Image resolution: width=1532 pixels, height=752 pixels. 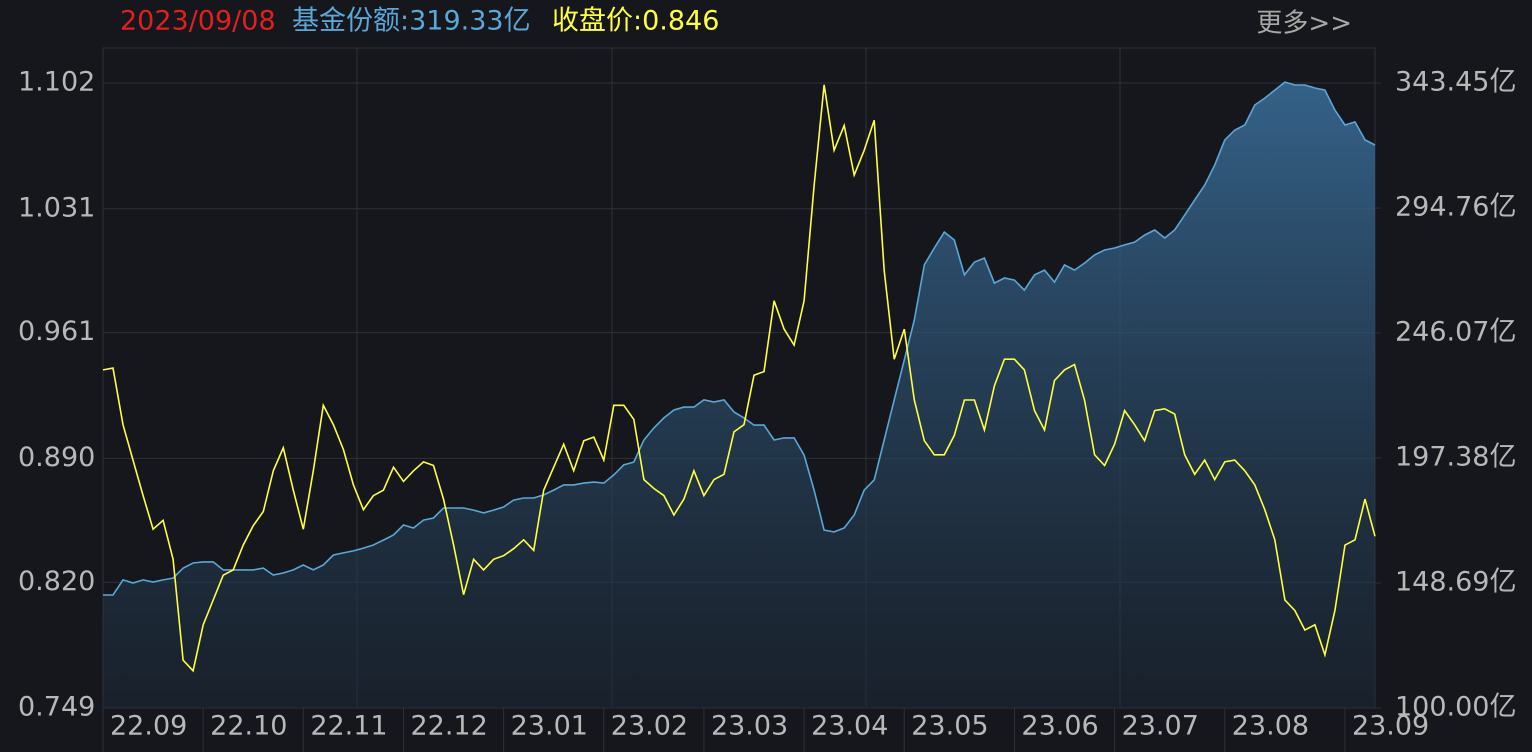 What do you see at coordinates (1059, 726) in the screenshot?
I see `x-tick-label: 23.06` at bounding box center [1059, 726].